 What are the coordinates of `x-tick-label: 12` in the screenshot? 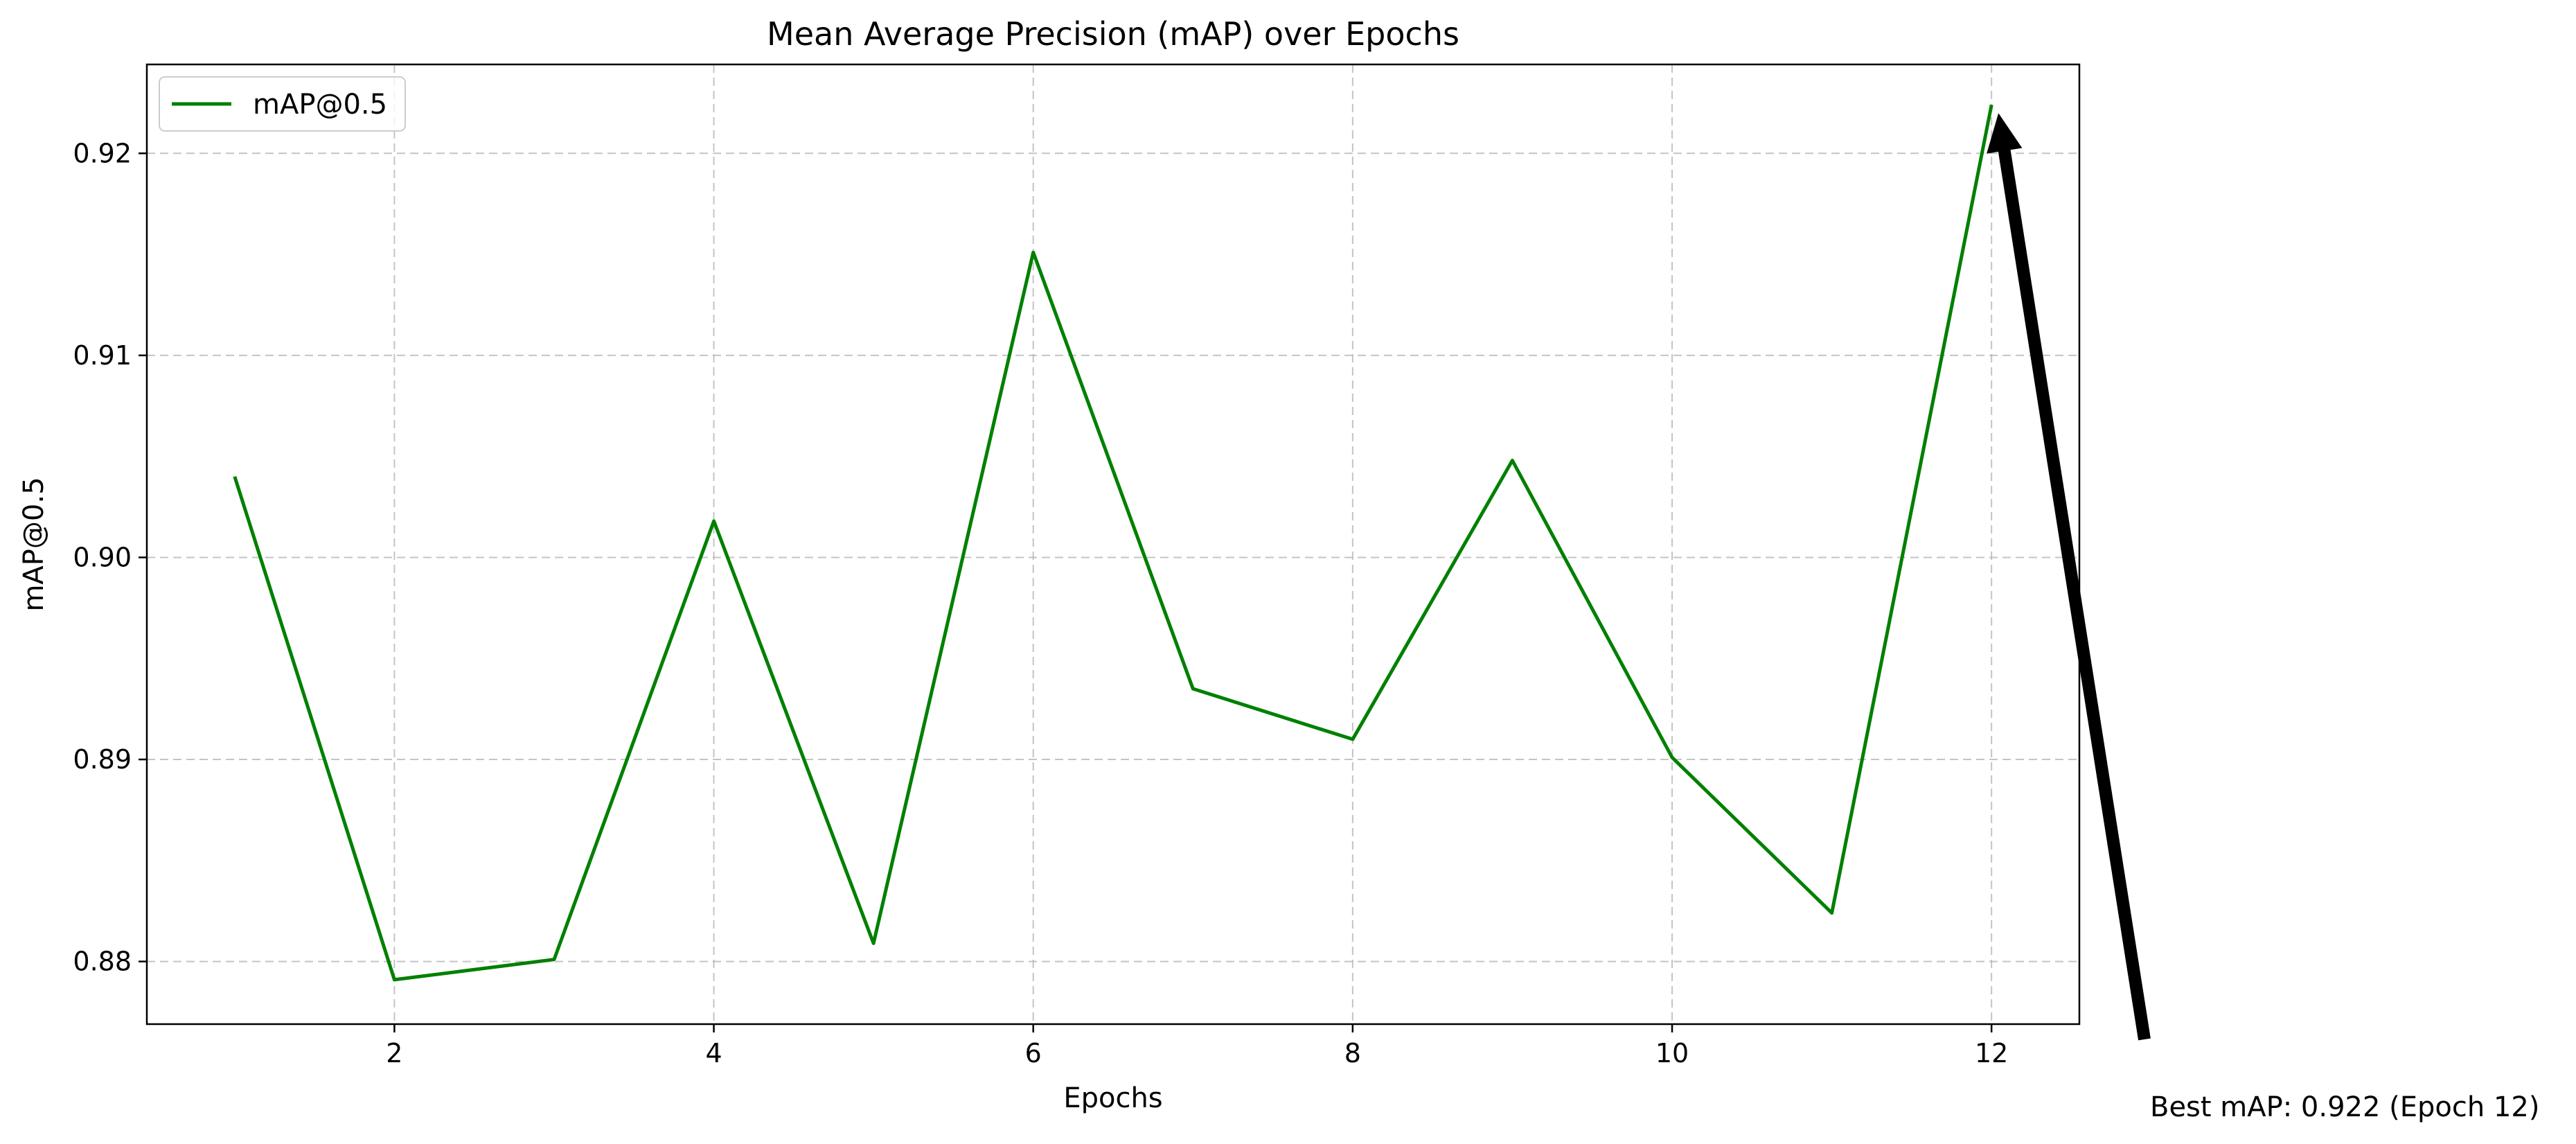 It's located at (1991, 1053).